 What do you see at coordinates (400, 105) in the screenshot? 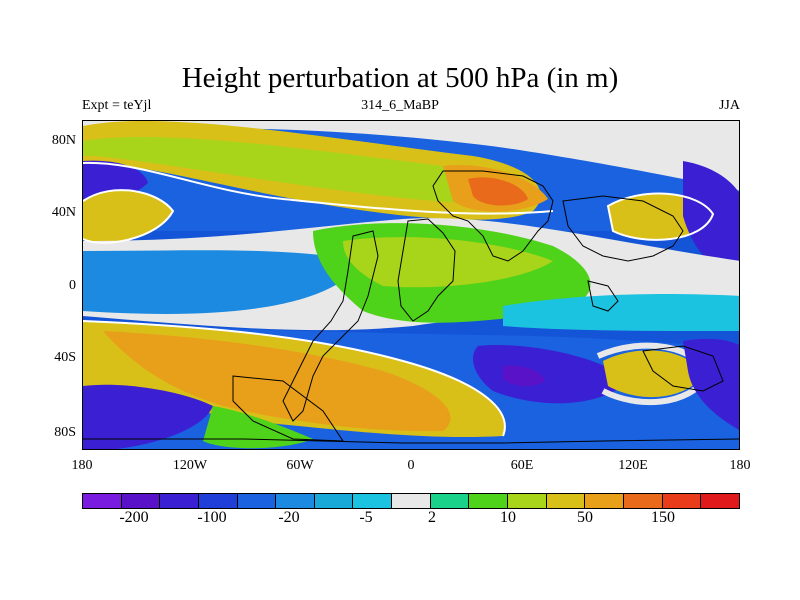
I see `period-label: 314_6_MaBP` at bounding box center [400, 105].